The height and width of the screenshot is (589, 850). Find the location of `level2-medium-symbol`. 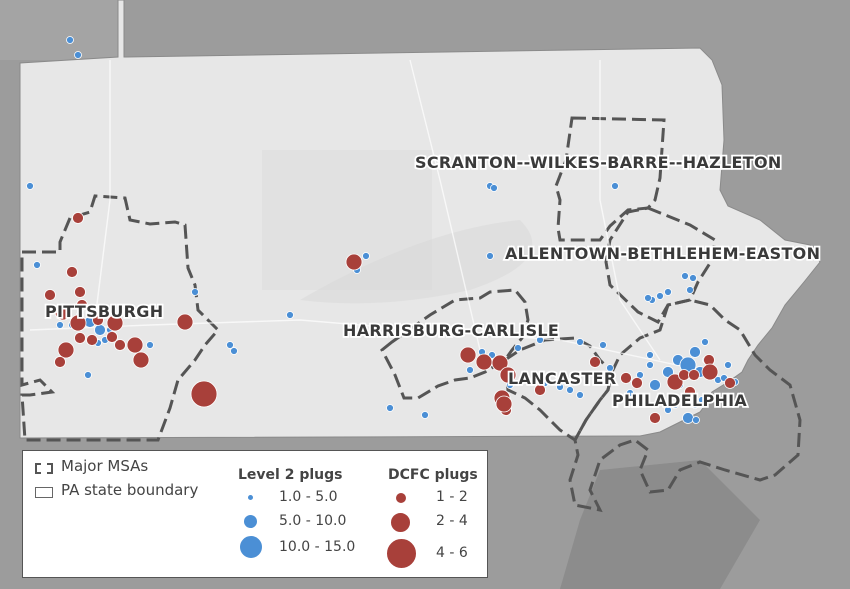

level2-medium-symbol is located at coordinates (250, 521).